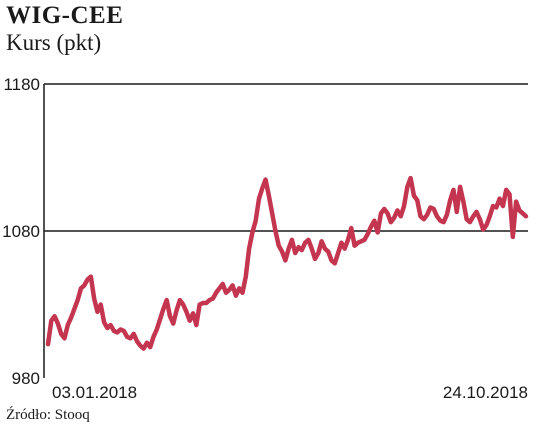 This screenshot has width=536, height=429. What do you see at coordinates (54, 42) in the screenshot?
I see `chart-subtitle: Kurs (pkt)` at bounding box center [54, 42].